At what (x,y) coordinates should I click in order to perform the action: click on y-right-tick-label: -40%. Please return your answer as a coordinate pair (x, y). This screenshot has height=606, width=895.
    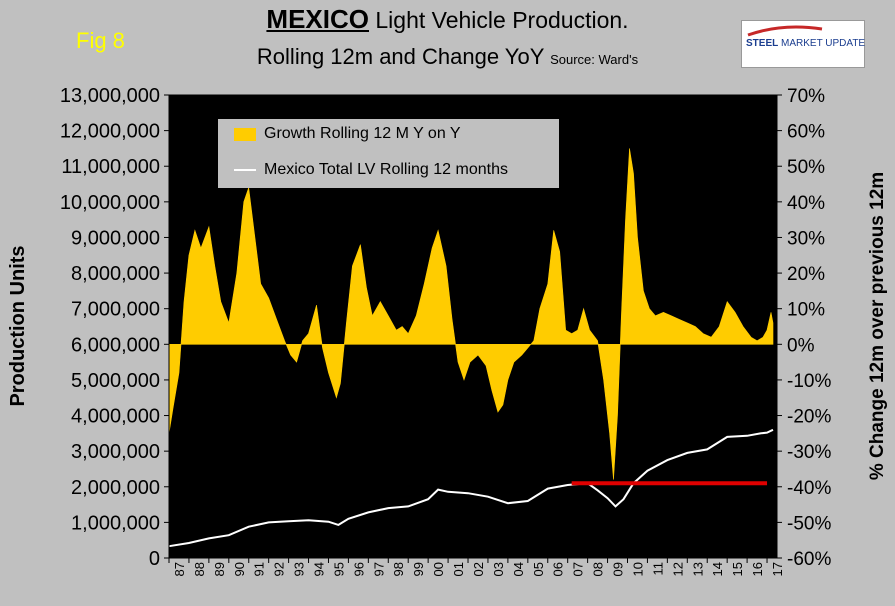
    Looking at the image, I should click on (809, 488).